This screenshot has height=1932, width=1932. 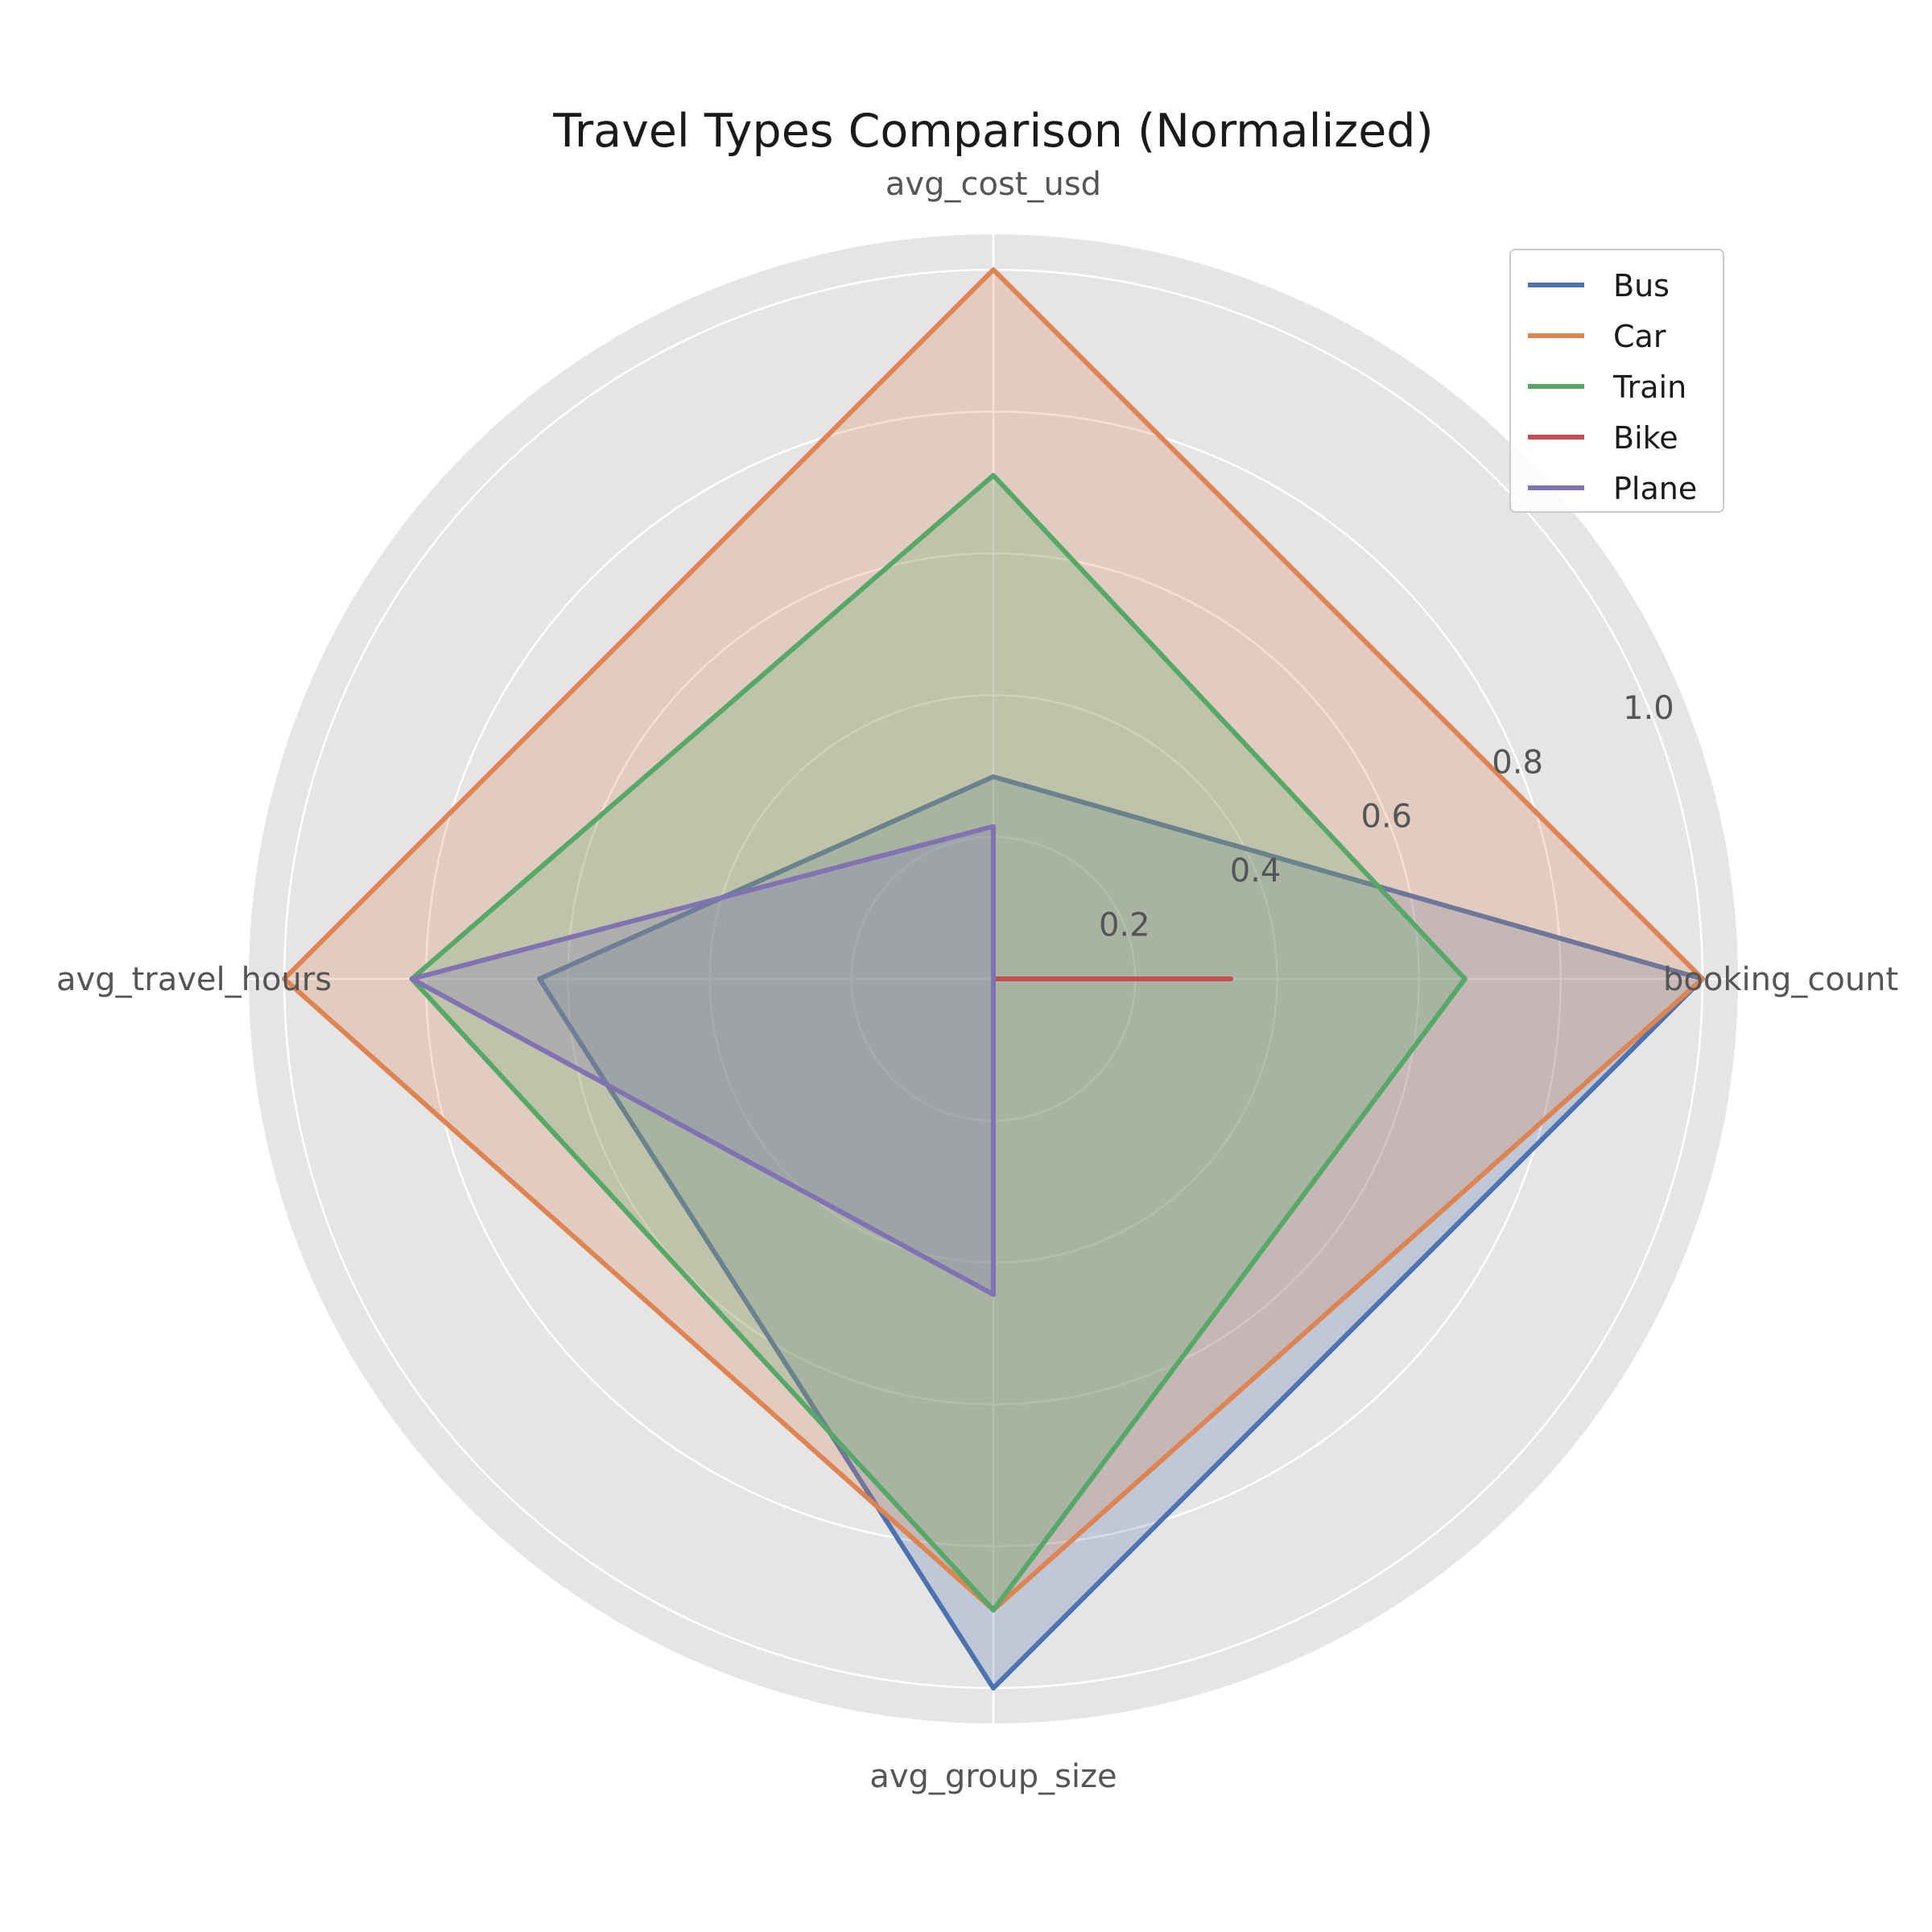 I want to click on r-tick-label: 1.0, so click(x=1648, y=708).